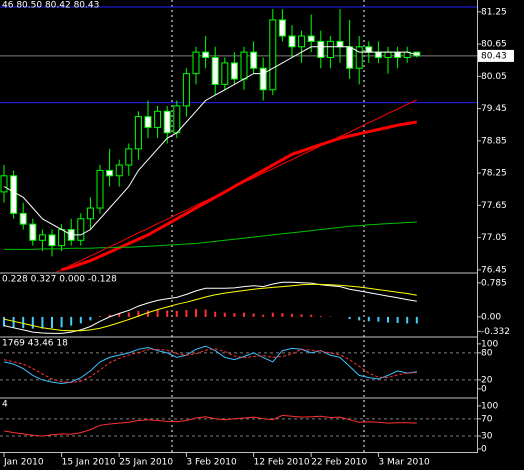 The height and width of the screenshot is (470, 524). I want to click on y-tick-label: 0.785, so click(494, 283).